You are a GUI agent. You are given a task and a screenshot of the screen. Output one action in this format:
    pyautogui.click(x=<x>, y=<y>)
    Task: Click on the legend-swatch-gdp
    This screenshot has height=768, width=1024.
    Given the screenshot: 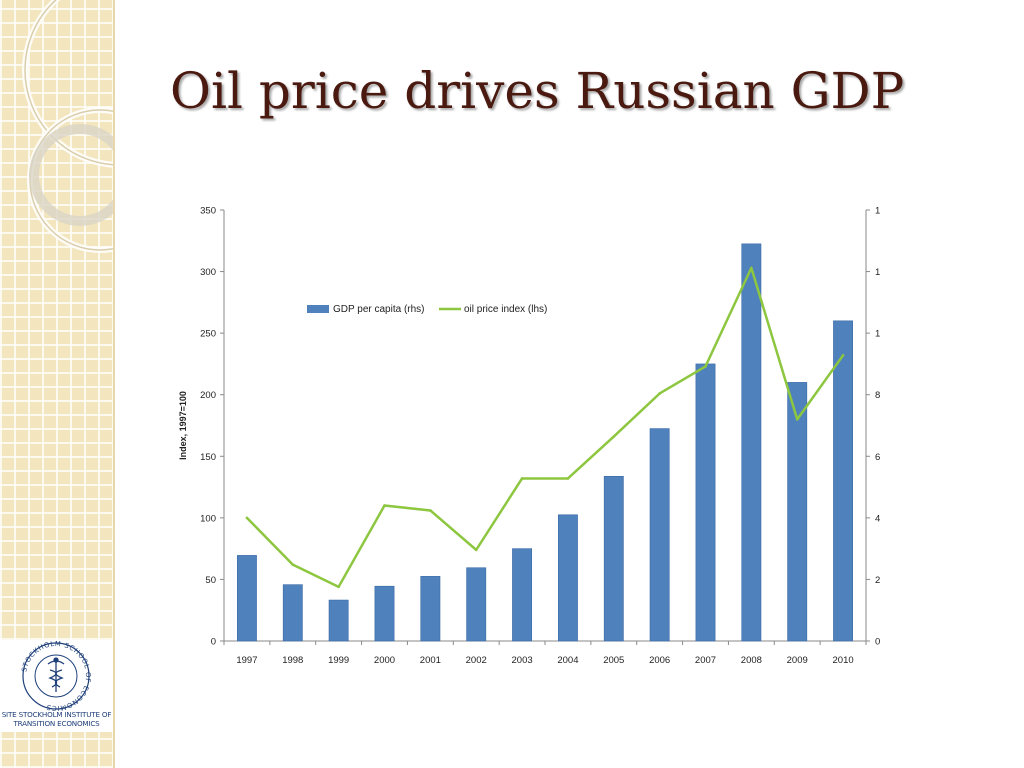 What is the action you would take?
    pyautogui.click(x=318, y=309)
    